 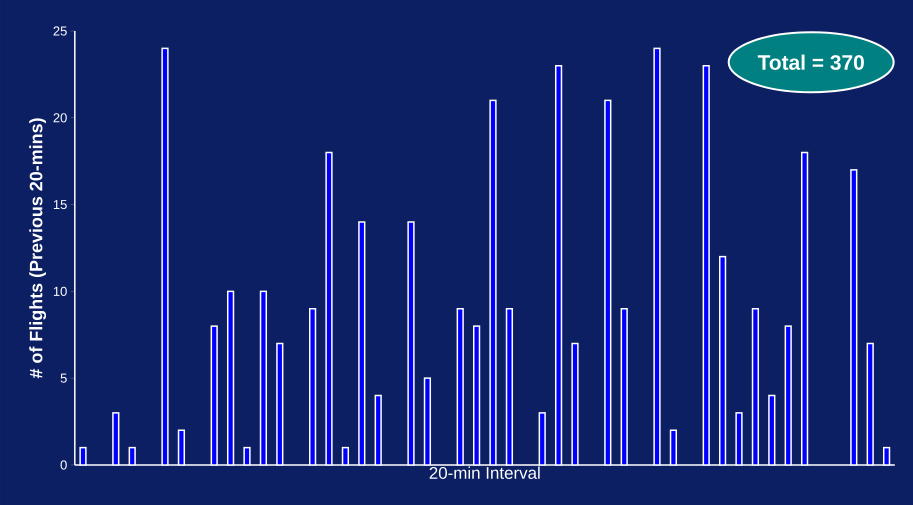 I want to click on y-tick-label: 10, so click(x=60, y=291).